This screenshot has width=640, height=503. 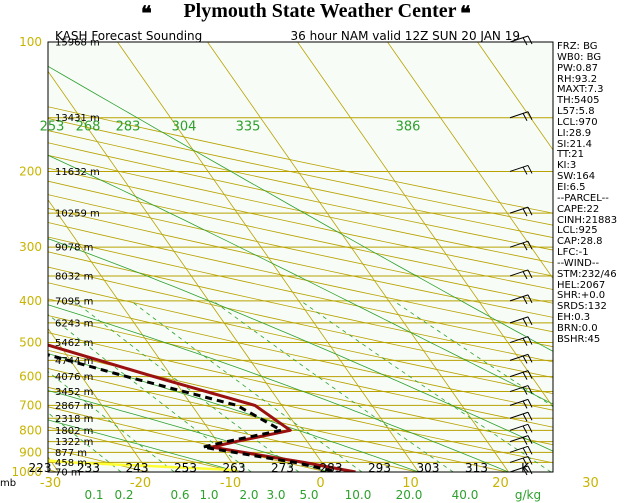 I want to click on height-label: 1802 m, so click(x=74, y=431).